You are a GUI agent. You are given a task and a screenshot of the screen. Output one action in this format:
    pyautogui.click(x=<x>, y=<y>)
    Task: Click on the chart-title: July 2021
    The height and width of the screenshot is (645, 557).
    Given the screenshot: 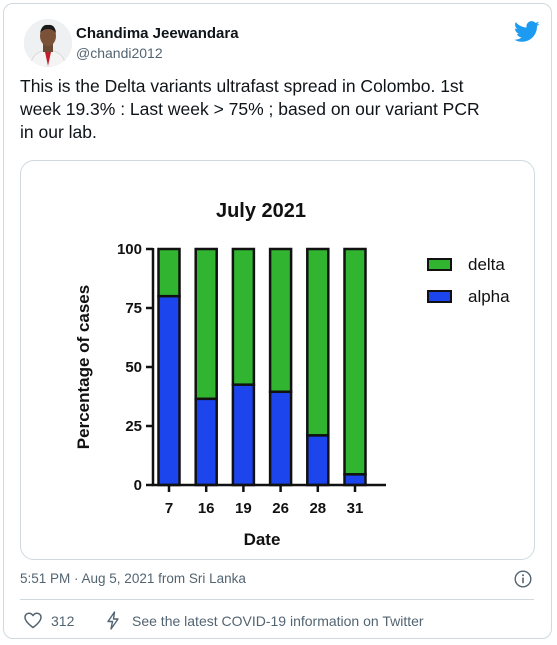 What is the action you would take?
    pyautogui.click(x=261, y=211)
    